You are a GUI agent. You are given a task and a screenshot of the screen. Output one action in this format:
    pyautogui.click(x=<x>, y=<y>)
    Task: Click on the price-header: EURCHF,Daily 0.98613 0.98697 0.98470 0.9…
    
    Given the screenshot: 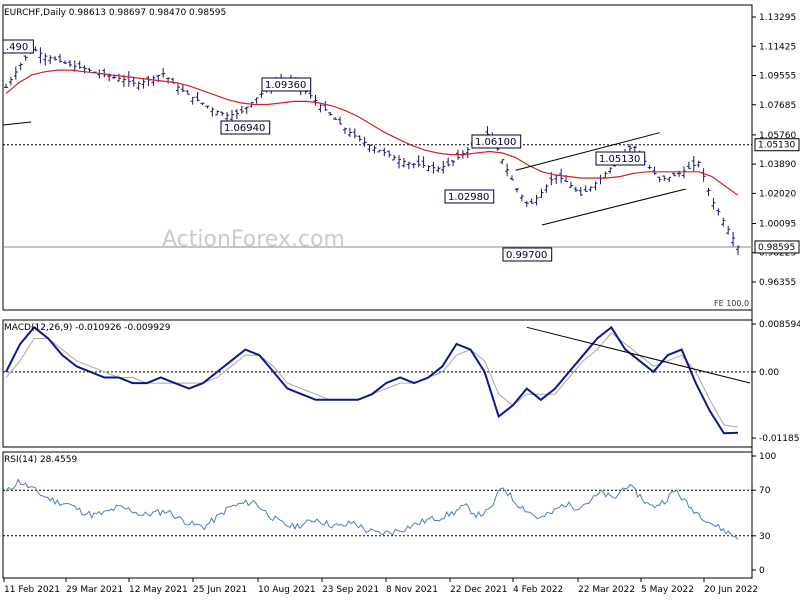 What is the action you would take?
    pyautogui.click(x=115, y=13)
    